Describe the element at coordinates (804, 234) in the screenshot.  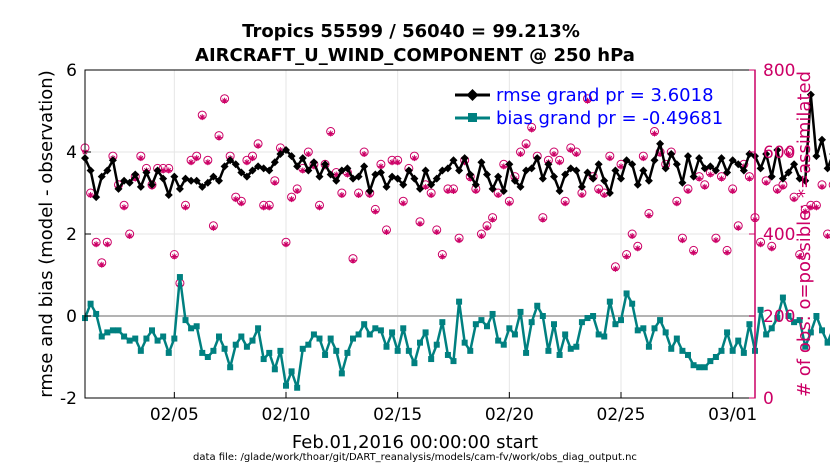
I see `y-axis-right-label: # of obs: o=possible; *=assimilated` at that location.